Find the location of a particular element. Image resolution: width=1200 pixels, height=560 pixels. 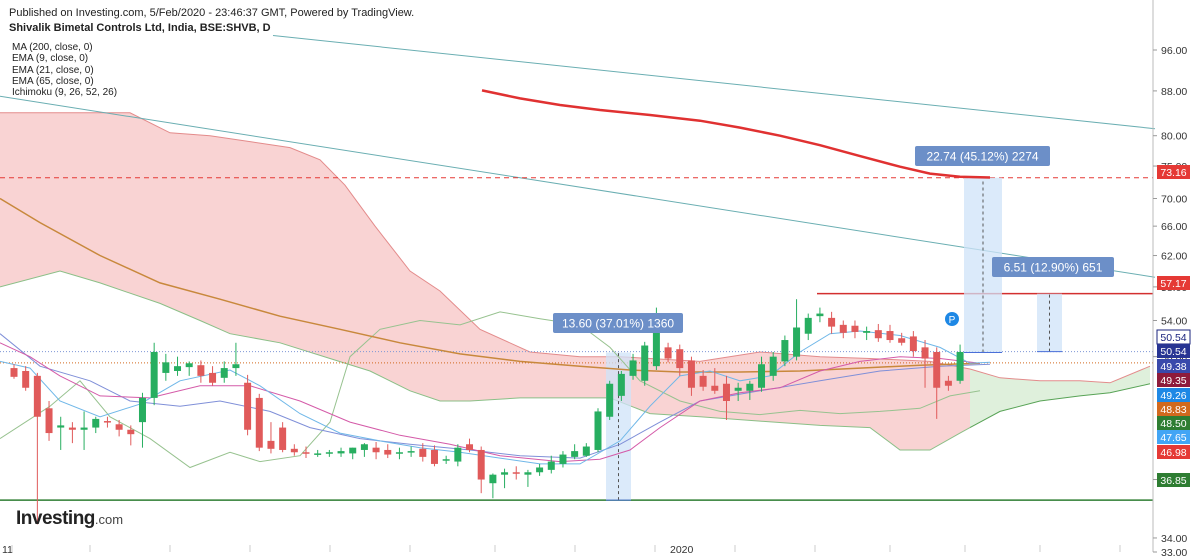

price-tick-label: 96.00 is located at coordinates (1174, 51).